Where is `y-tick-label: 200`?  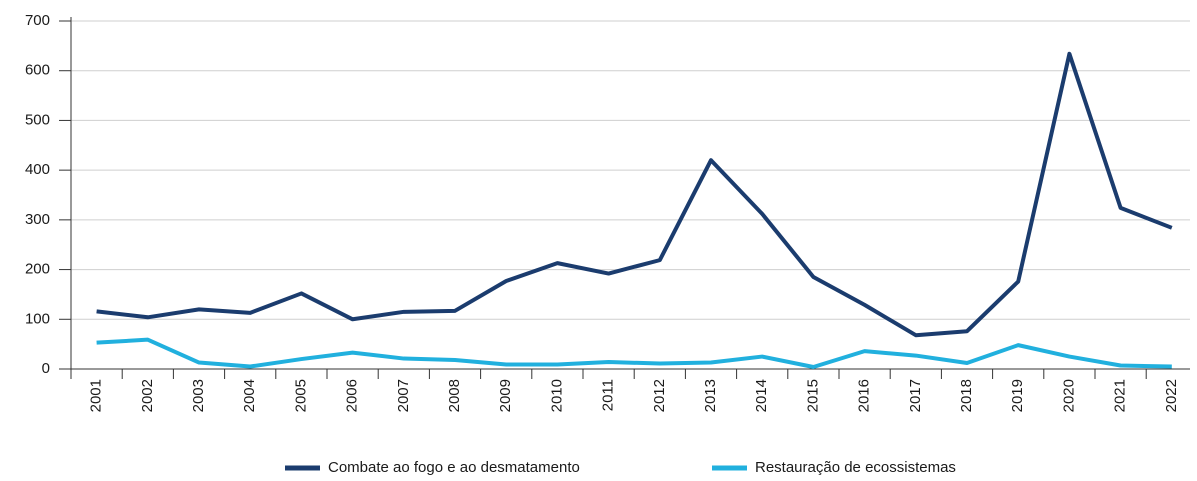 y-tick-label: 200 is located at coordinates (37, 269).